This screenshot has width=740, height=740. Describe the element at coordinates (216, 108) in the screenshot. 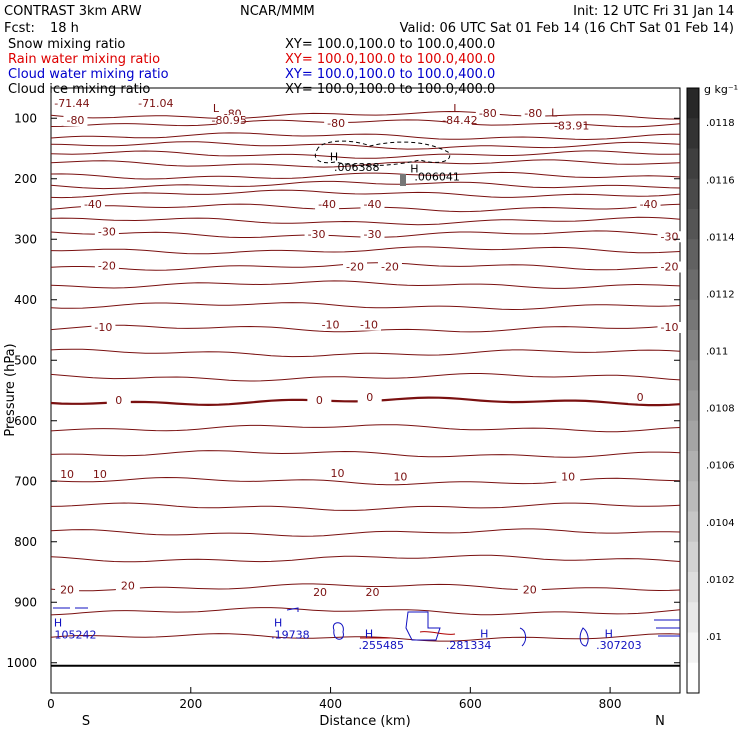

I see `extremum-marker-0: L` at that location.